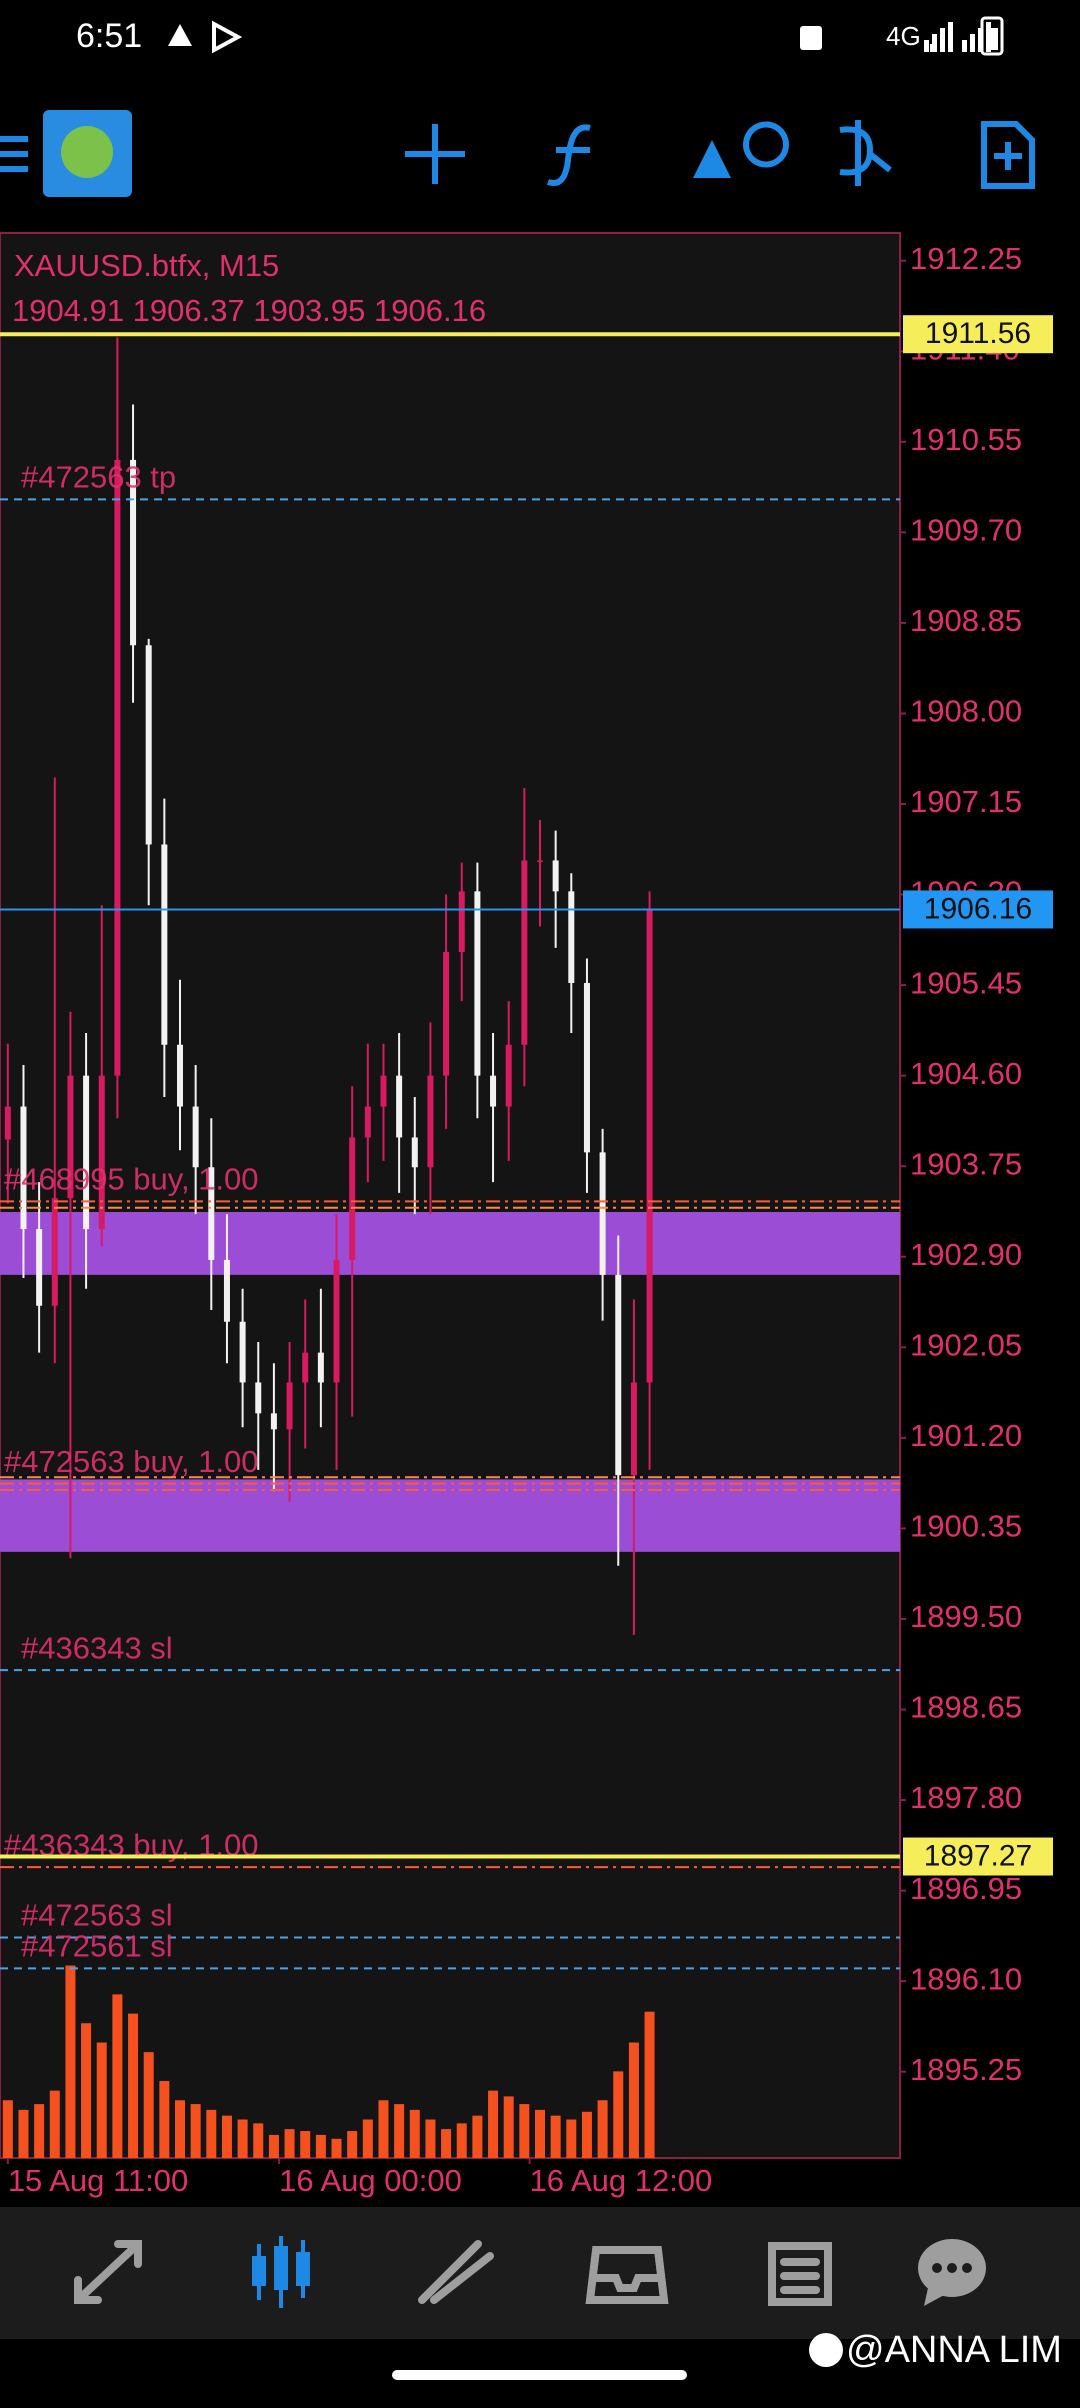 This screenshot has width=1080, height=2408. I want to click on order-label: #468995 buy, 1.00, so click(131, 1179).